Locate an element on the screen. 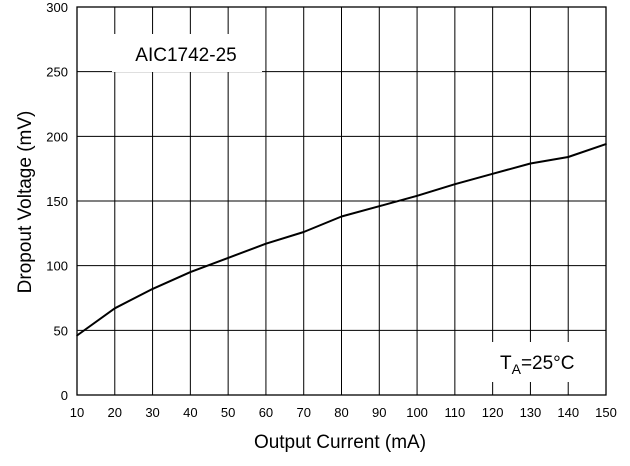 The image size is (630, 466). x-tick-label: 80 is located at coordinates (341, 412).